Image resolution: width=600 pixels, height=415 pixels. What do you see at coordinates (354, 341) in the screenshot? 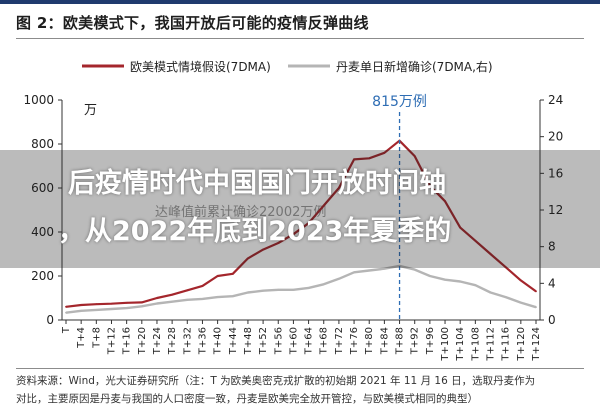
I see `x-tick-label: T+76` at bounding box center [354, 341].